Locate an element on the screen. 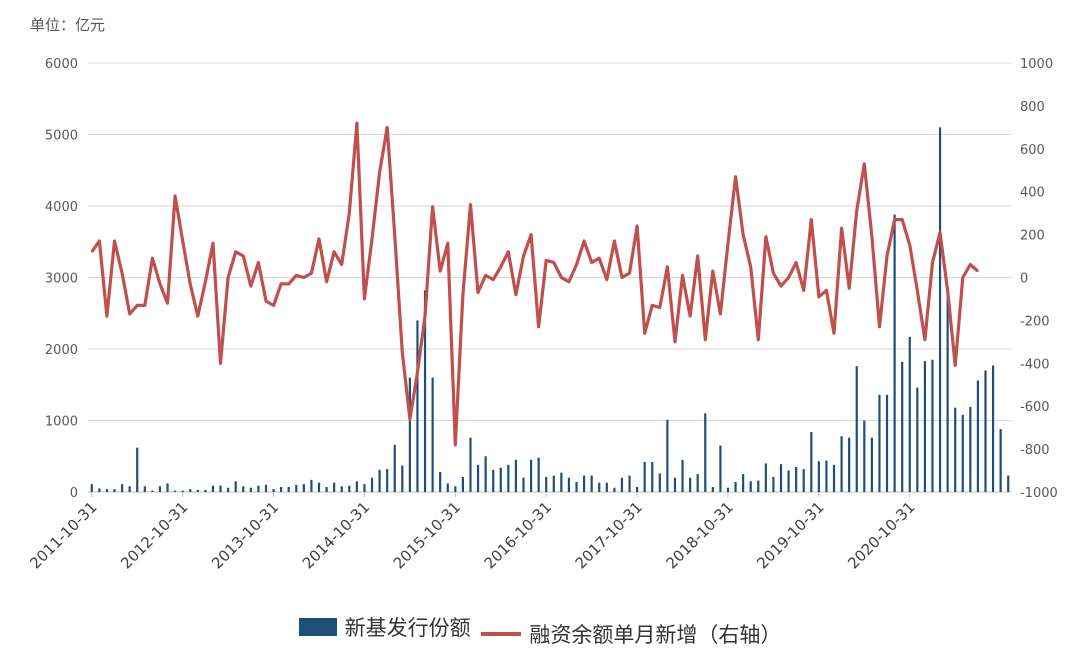 This screenshot has height=663, width=1080. left-tick-label: 0 is located at coordinates (74, 493).